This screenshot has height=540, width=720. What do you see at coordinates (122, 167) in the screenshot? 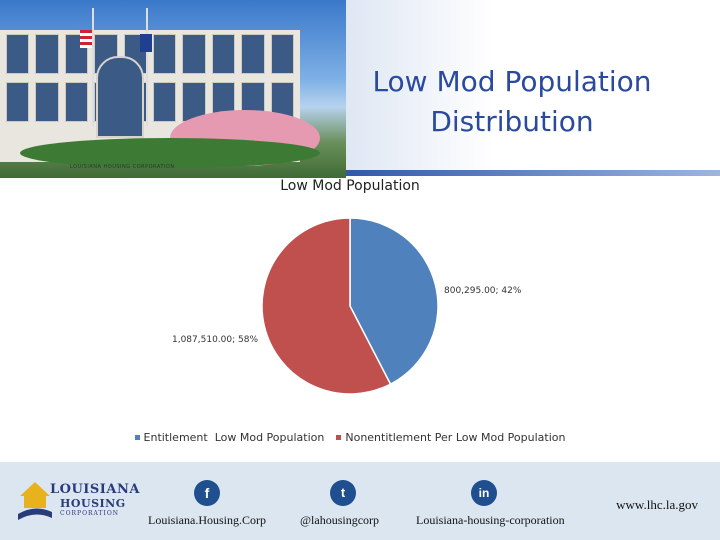
I see `building-sign: LOUISIANA HOUSING CORPORATION` at bounding box center [122, 167].